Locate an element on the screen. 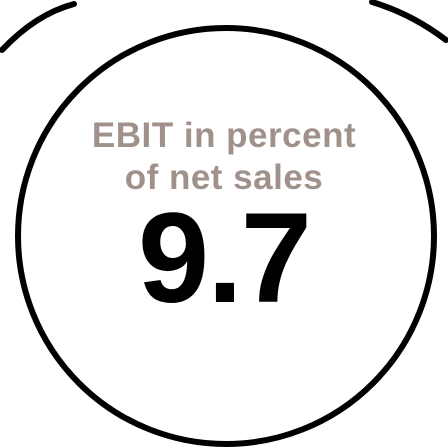 The image size is (448, 448). kpi-value: 9.7 is located at coordinates (225, 258).